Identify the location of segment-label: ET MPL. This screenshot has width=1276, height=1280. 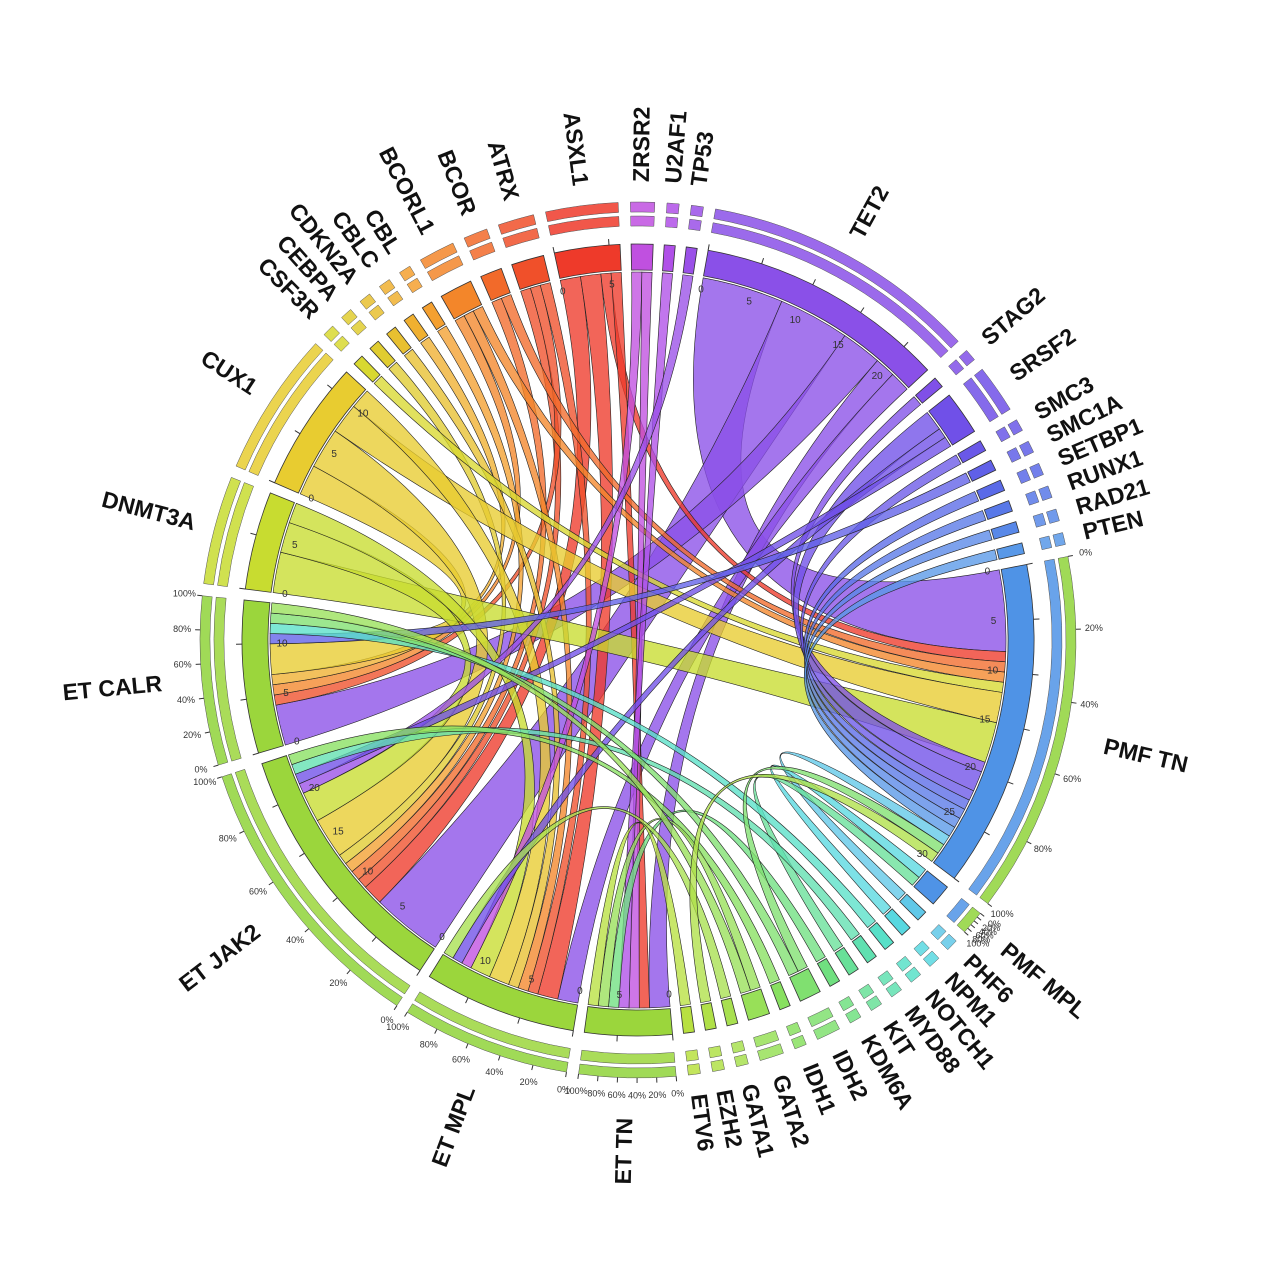
(453, 1126).